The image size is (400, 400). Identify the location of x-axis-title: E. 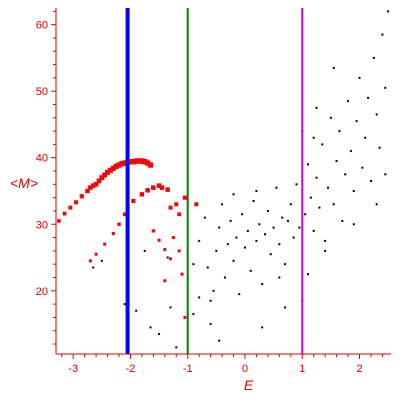
(249, 385).